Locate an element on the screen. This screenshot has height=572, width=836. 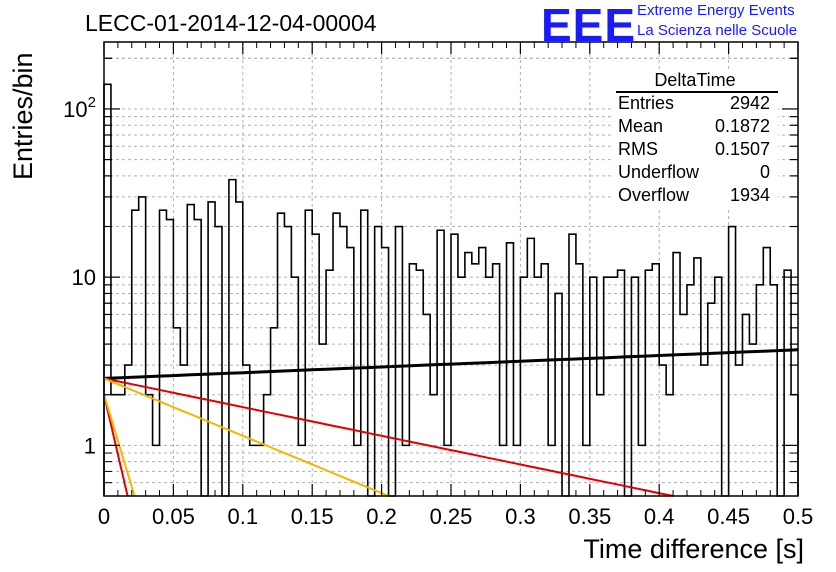
stats-label: RMS is located at coordinates (638, 149).